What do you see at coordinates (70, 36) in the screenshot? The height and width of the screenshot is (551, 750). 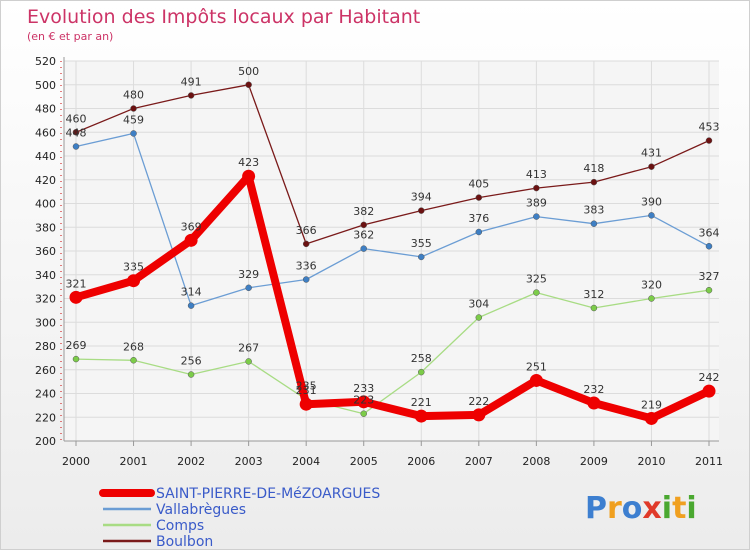 I see `chart-subtitle: (en € et par an)` at bounding box center [70, 36].